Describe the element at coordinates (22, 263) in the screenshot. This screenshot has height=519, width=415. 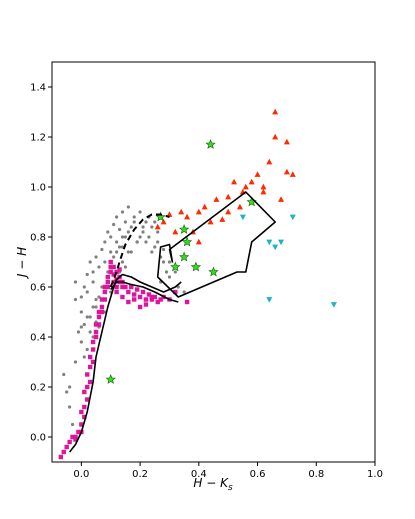
I see `y-axis-label: J − H` at that location.